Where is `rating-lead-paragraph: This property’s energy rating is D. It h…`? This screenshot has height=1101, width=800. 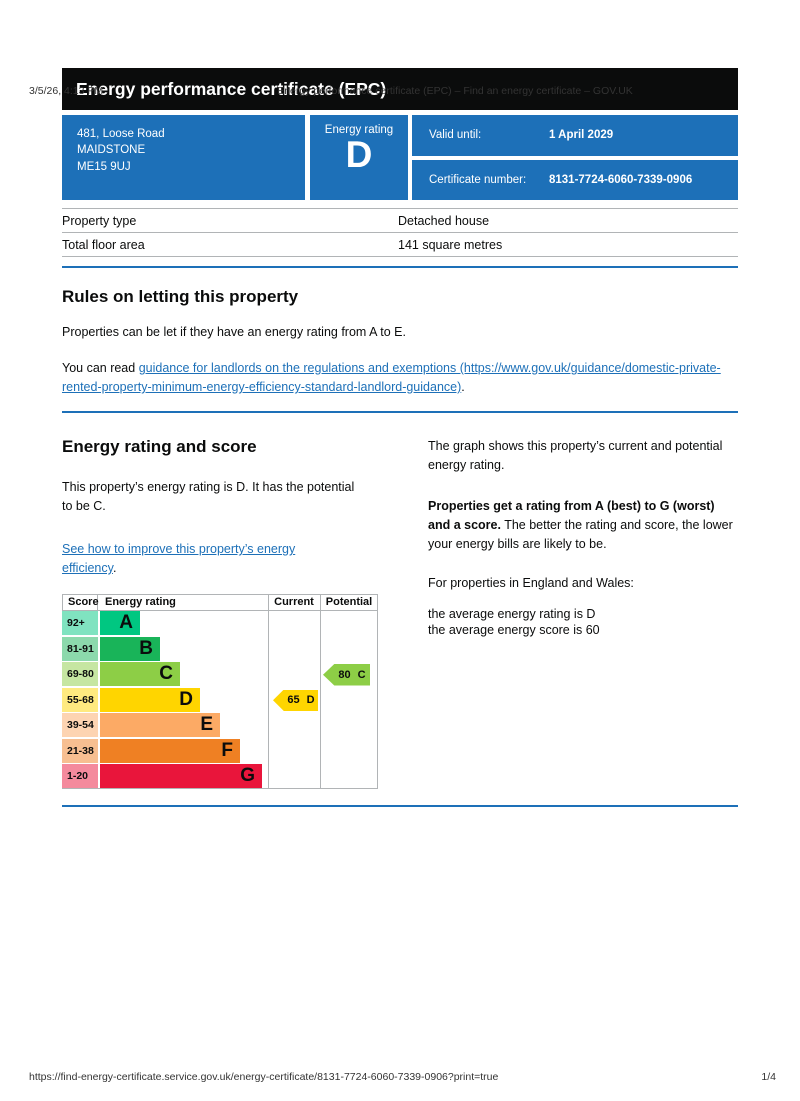 rating-lead-paragraph: This property’s energy rating is D. It h… is located at coordinates (208, 496).